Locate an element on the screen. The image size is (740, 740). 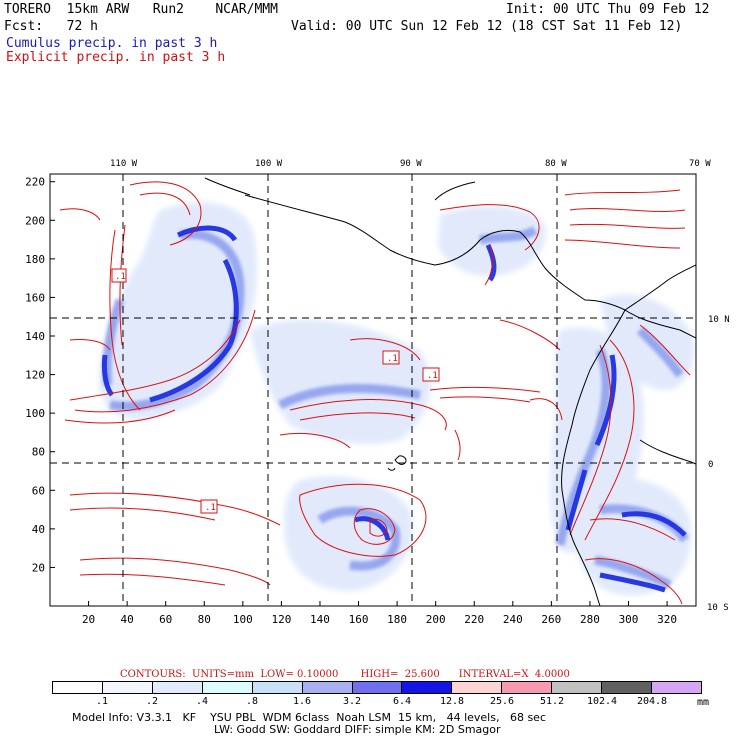
colorbar-label: .4 is located at coordinates (202, 701).